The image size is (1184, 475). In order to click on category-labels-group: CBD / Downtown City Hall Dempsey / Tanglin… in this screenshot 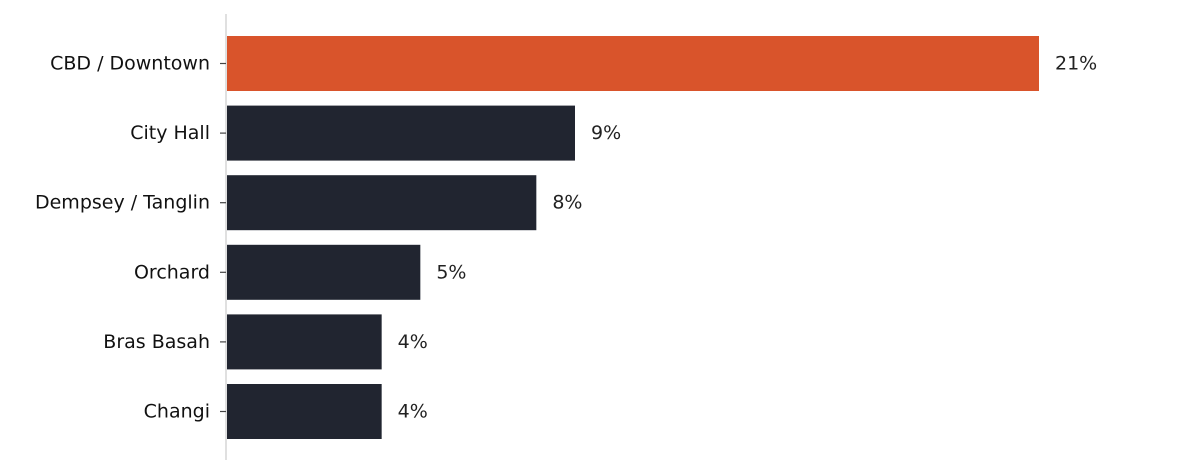, I will do `click(122, 238)`.